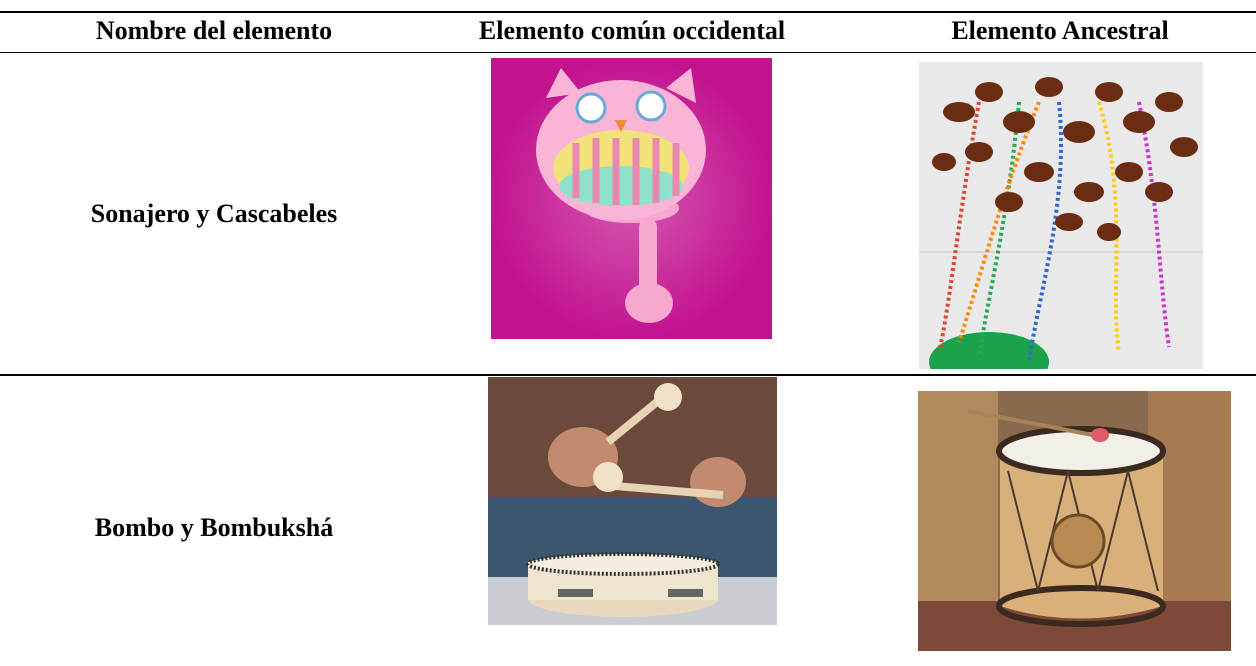 The width and height of the screenshot is (1256, 666). I want to click on row-rule, so click(628, 375).